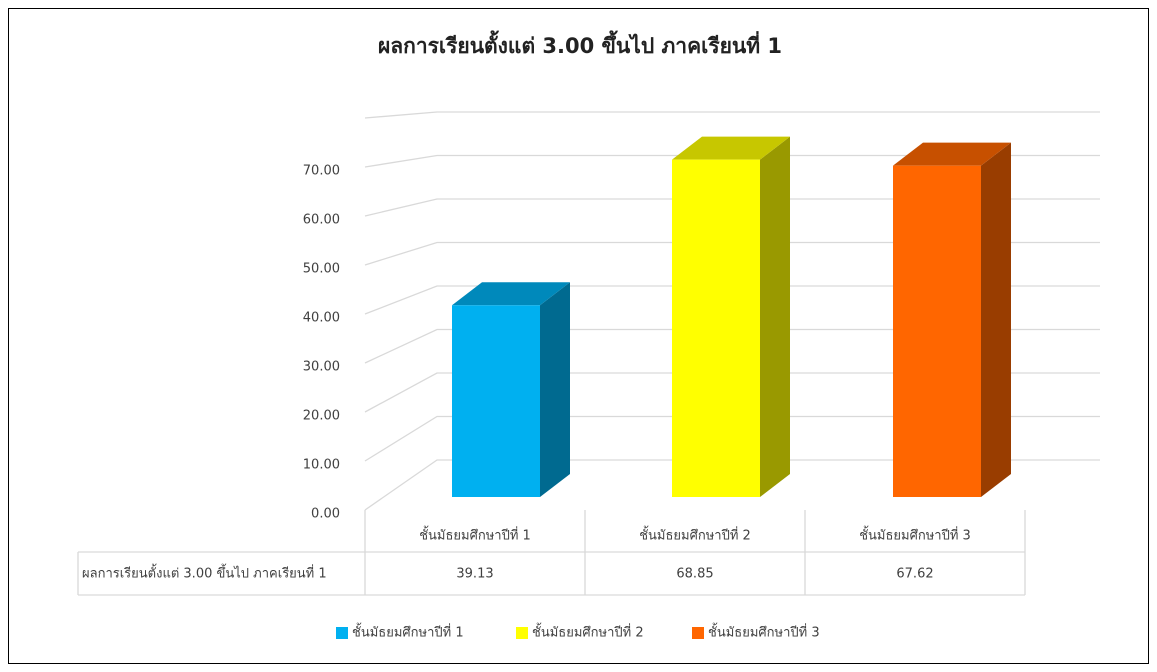  I want to click on legend-label: ชั้นมัธยมศึกษาปีที่ 2, so click(588, 632).